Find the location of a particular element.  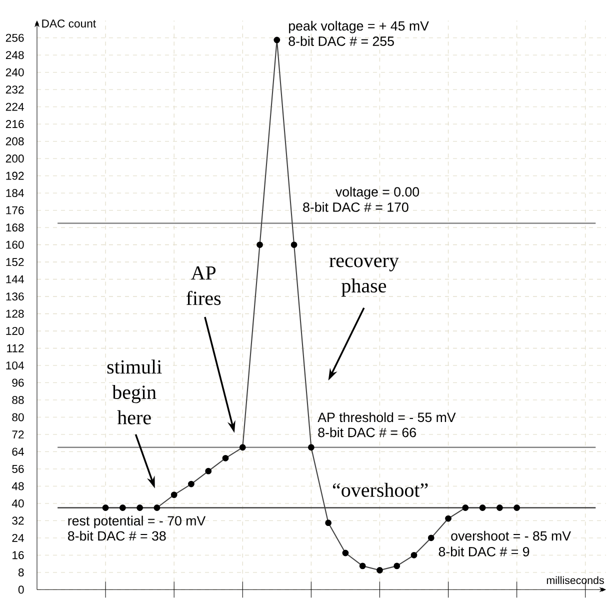

y-tick-label: 224 is located at coordinates (15, 106).